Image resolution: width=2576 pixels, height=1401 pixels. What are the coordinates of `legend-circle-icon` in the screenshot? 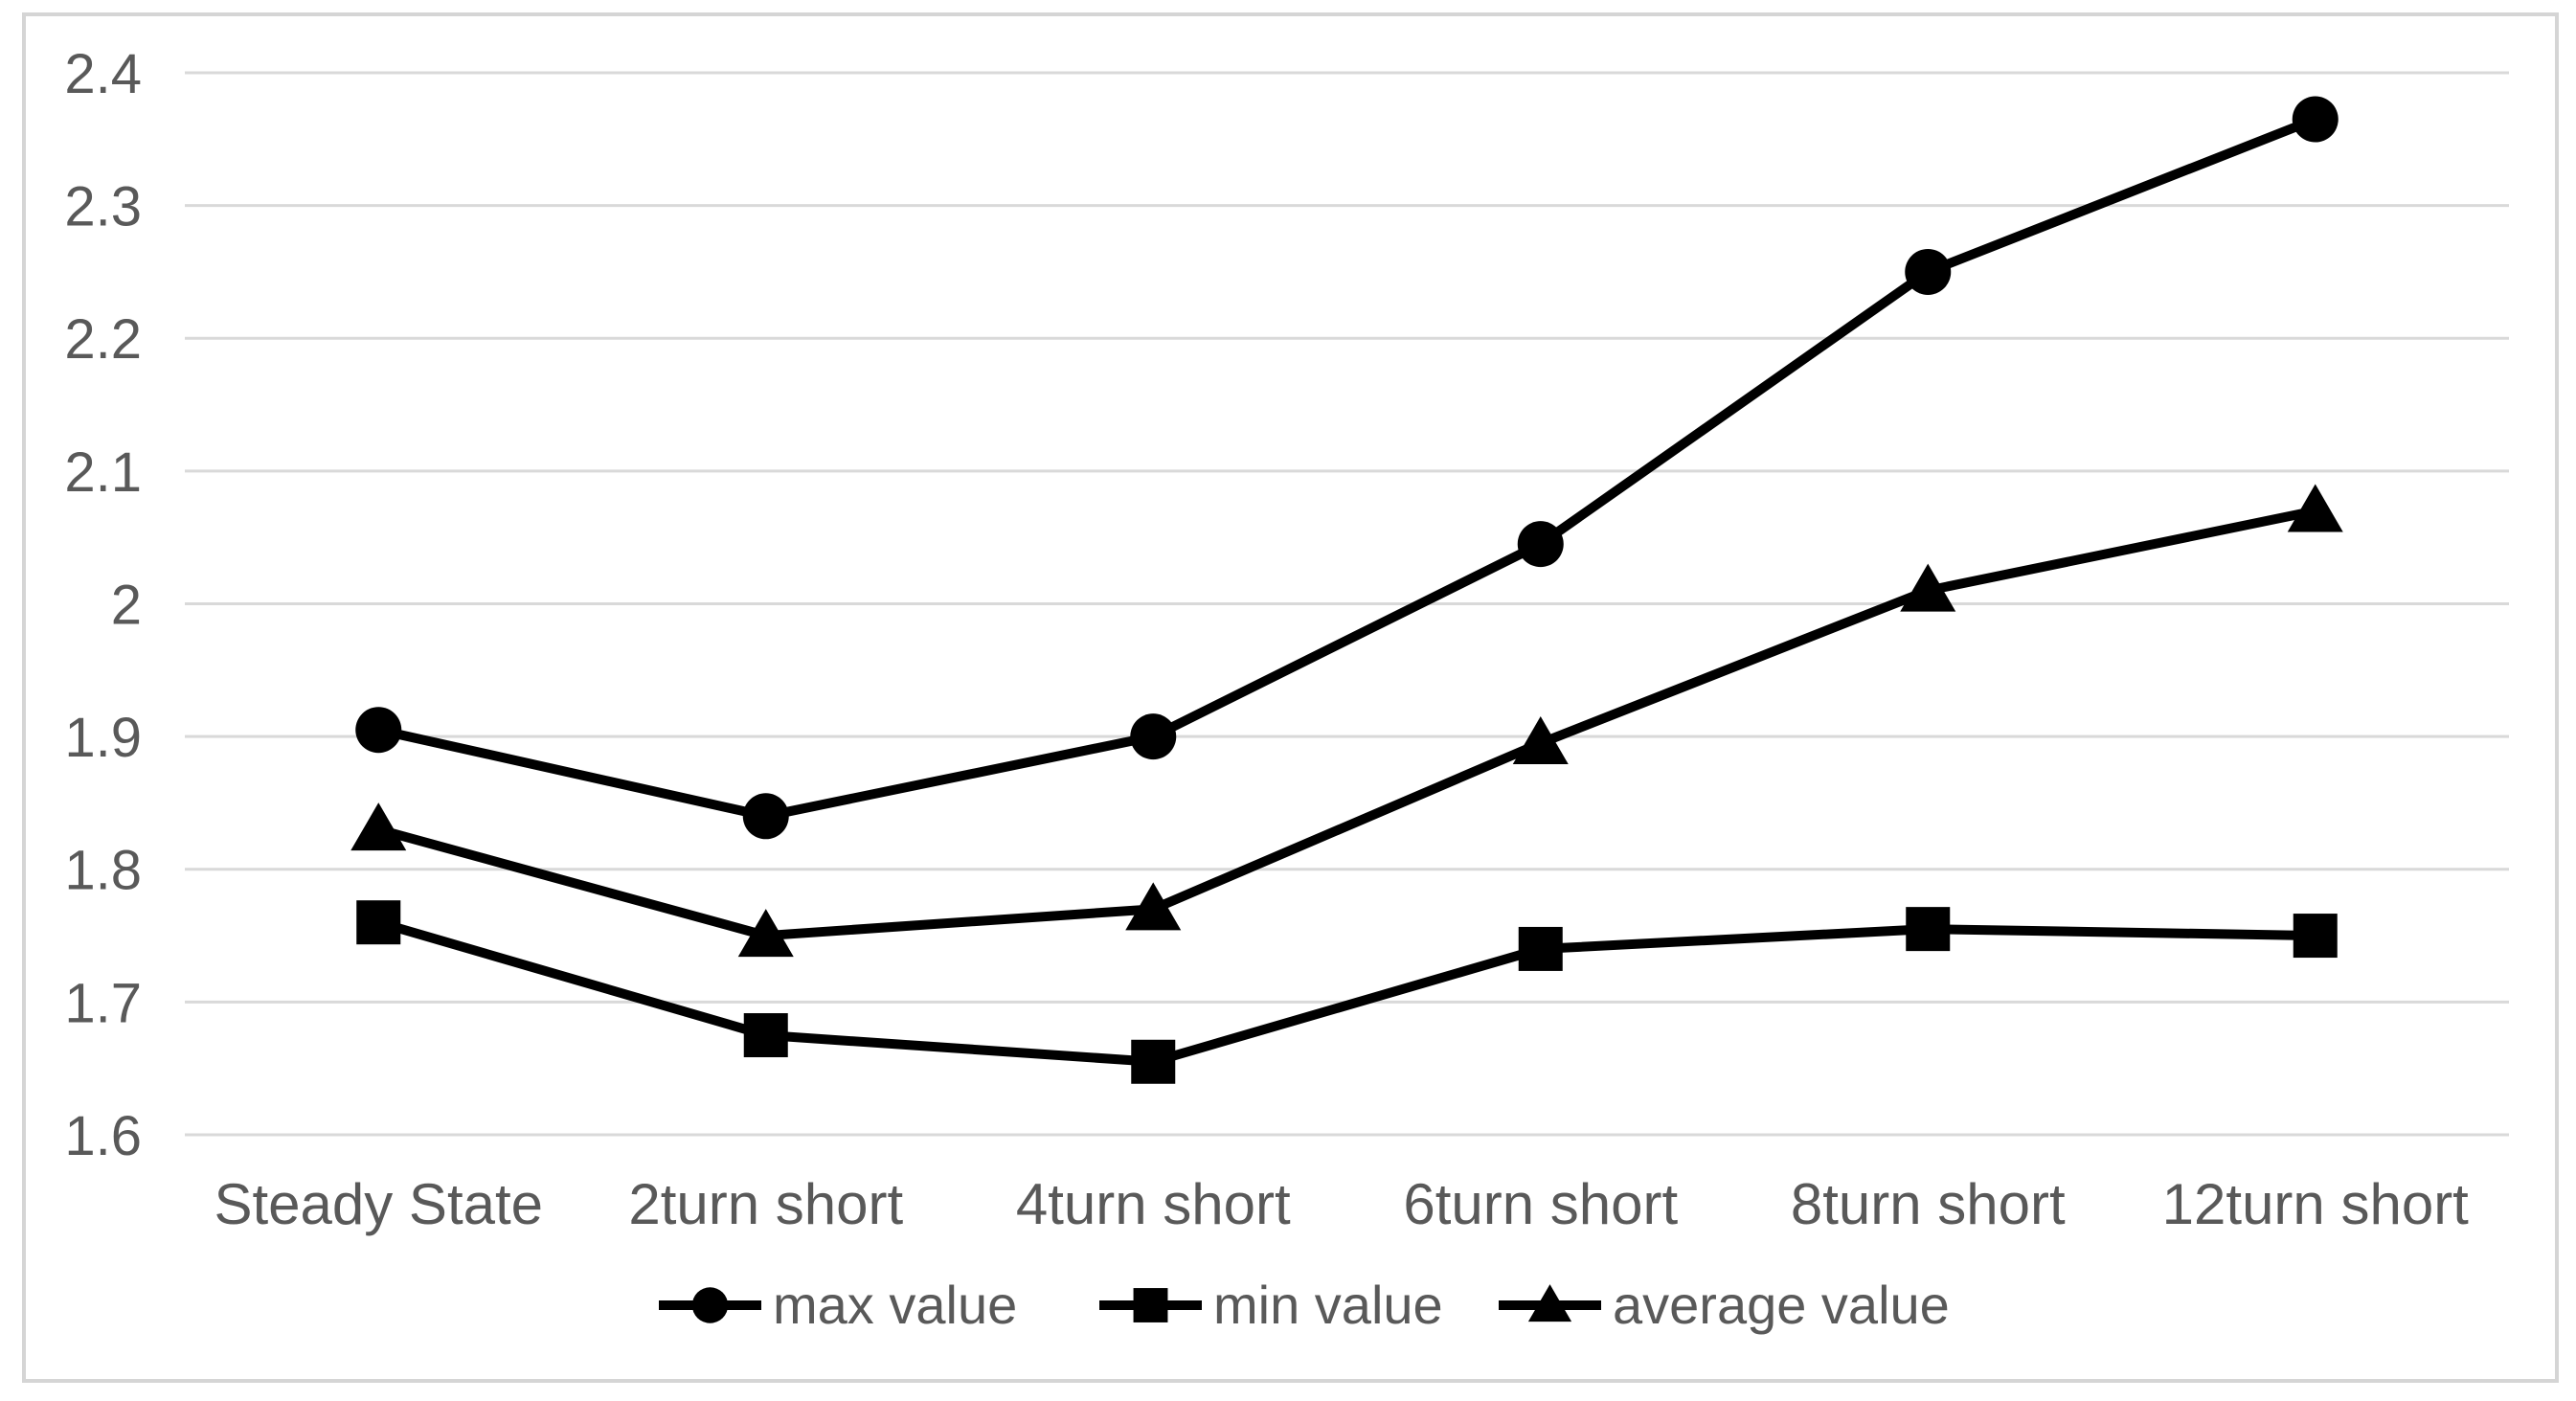 It's located at (710, 1305).